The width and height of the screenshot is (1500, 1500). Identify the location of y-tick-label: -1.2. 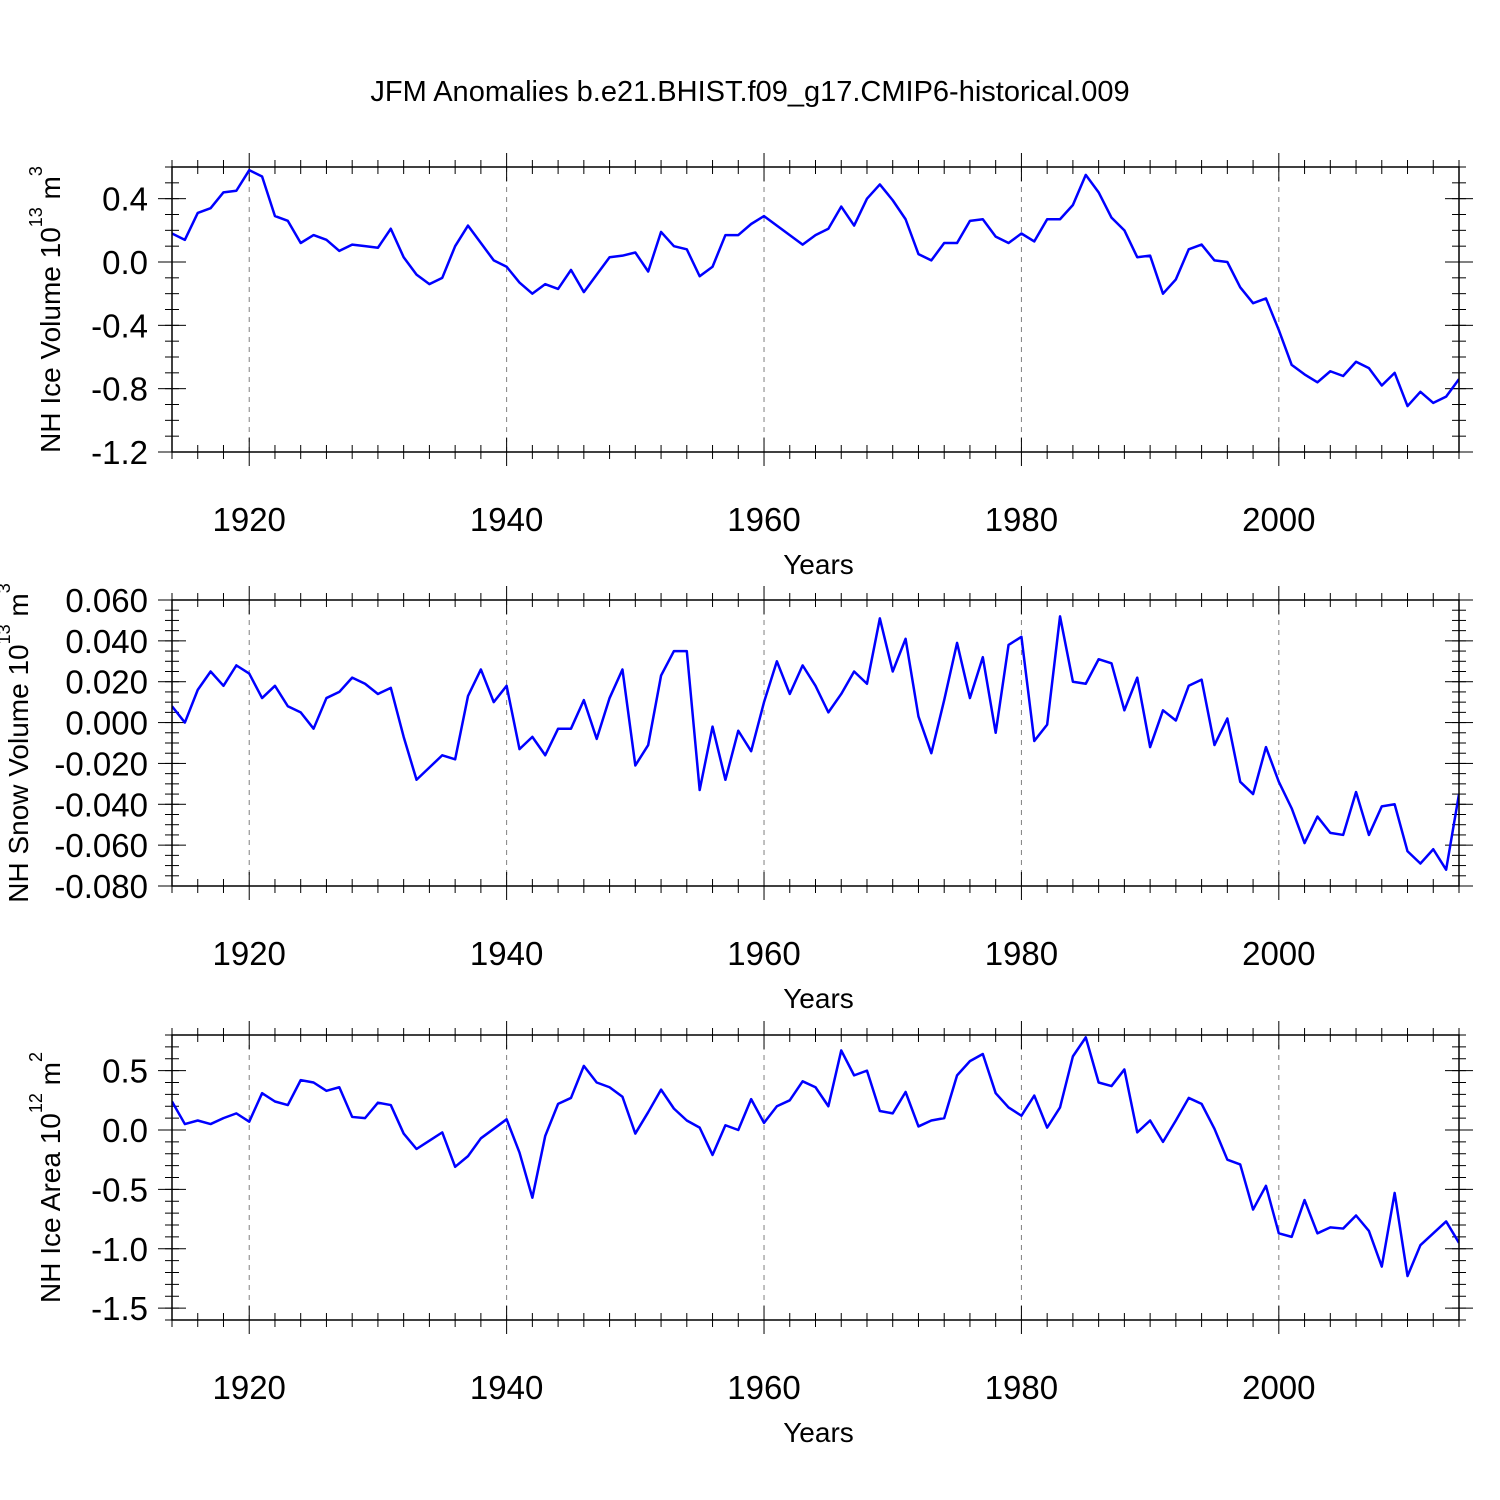
(119, 452).